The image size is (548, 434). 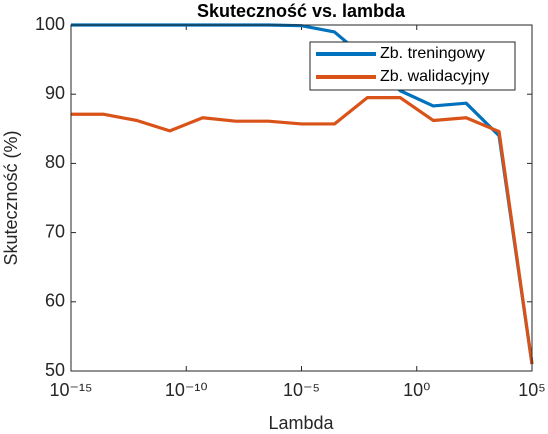 I want to click on x-axis-label: Lambda, so click(x=301, y=423).